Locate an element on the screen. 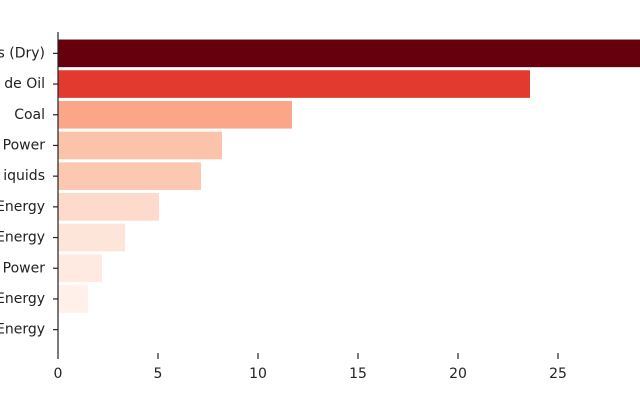  x-tick-label: 10 is located at coordinates (258, 374).